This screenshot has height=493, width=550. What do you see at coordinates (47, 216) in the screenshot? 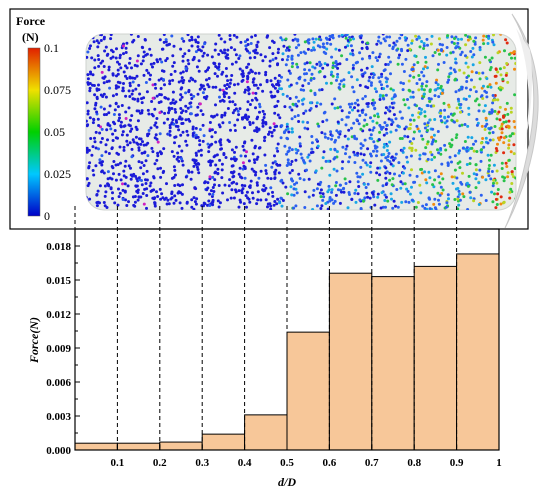
I see `colorbar-tick-label: 0` at bounding box center [47, 216].